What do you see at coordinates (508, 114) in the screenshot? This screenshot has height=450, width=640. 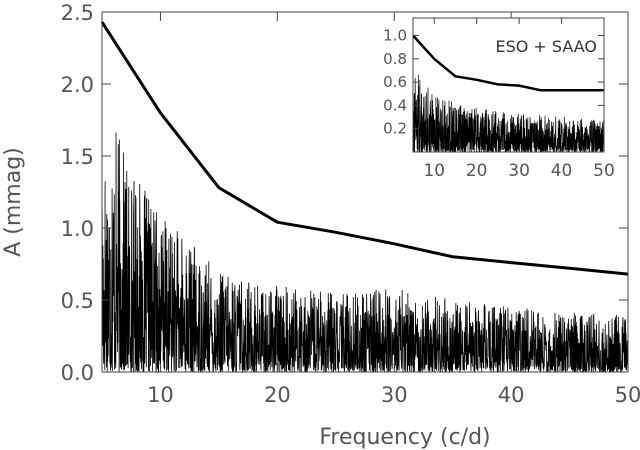 I see `inset-noise-spectrum-line` at bounding box center [508, 114].